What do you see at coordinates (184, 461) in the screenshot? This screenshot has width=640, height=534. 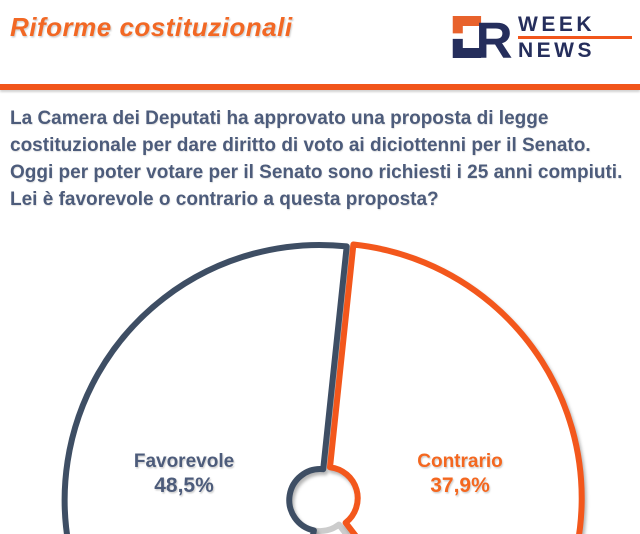 I see `favorevole-label: Favorevole` at bounding box center [184, 461].